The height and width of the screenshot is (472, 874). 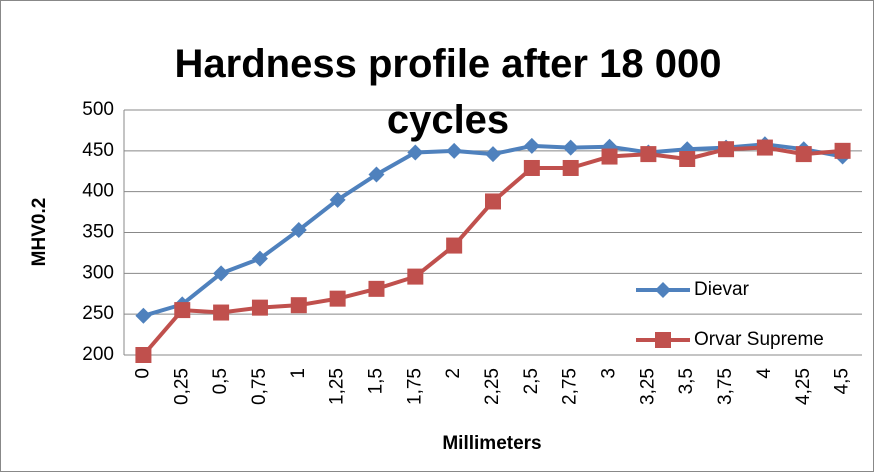 What do you see at coordinates (98, 272) in the screenshot?
I see `y-tick-label: 300` at bounding box center [98, 272].